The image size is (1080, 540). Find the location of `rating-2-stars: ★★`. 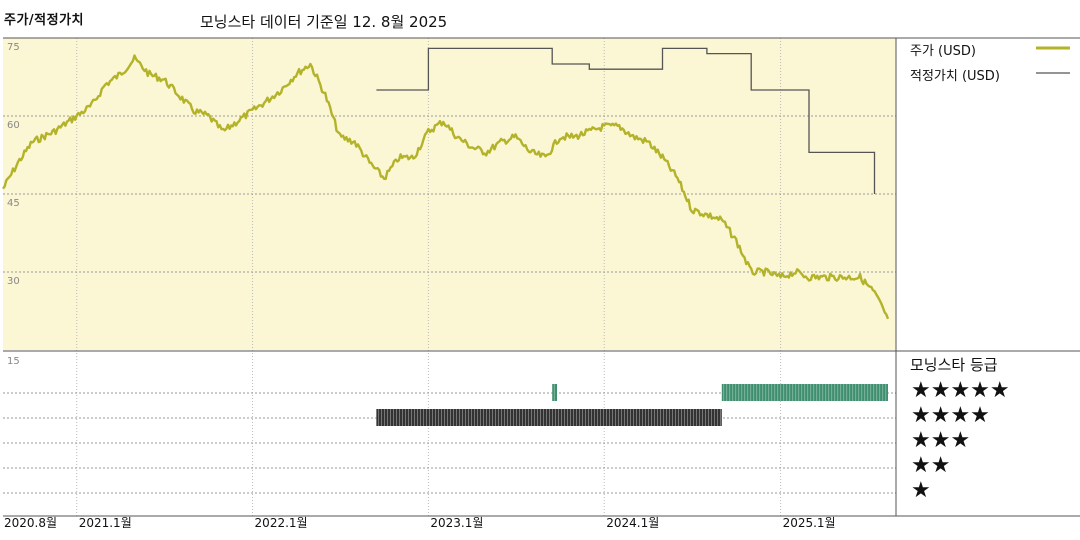

rating-2-stars: ★★ is located at coordinates (931, 465).